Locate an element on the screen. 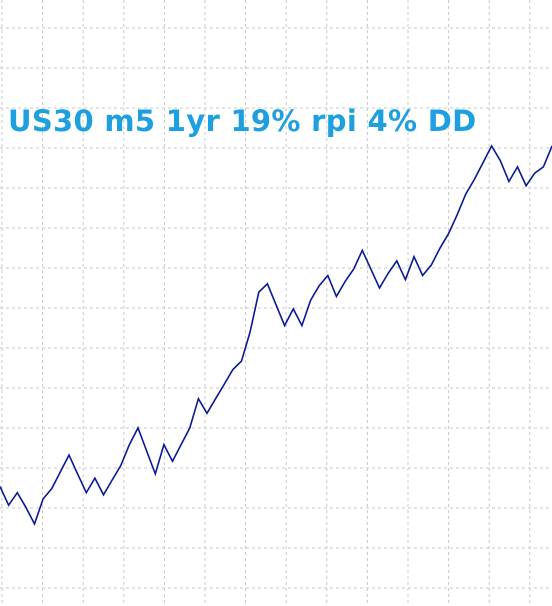 The width and height of the screenshot is (552, 606). chart-title: US30 m5 1yr 19% rpi 4% DD is located at coordinates (242, 121).